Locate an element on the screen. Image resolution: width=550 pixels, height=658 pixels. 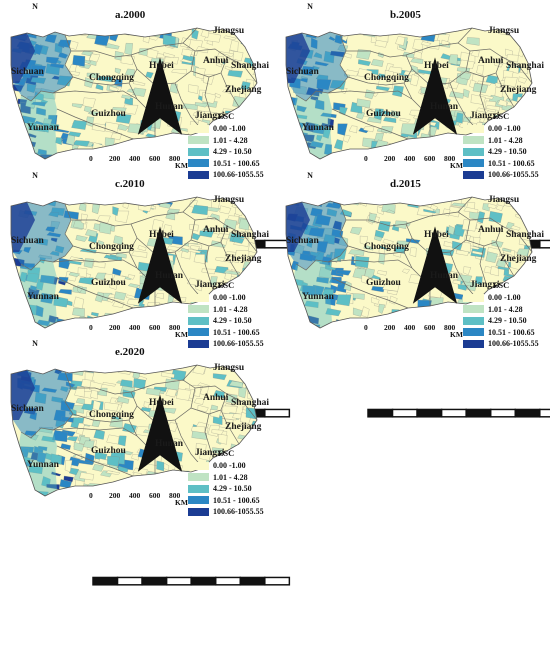
province-label-yunnan: Yunnan is located at coordinates (43, 128).